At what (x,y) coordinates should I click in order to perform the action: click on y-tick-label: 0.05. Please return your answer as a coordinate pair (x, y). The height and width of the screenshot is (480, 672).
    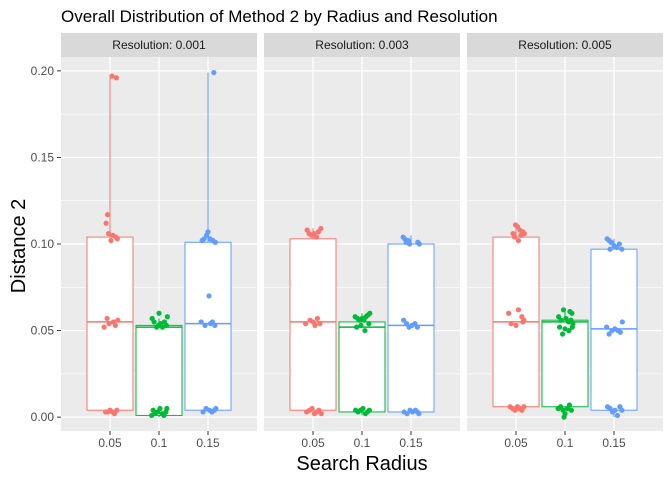
    Looking at the image, I should click on (43, 331).